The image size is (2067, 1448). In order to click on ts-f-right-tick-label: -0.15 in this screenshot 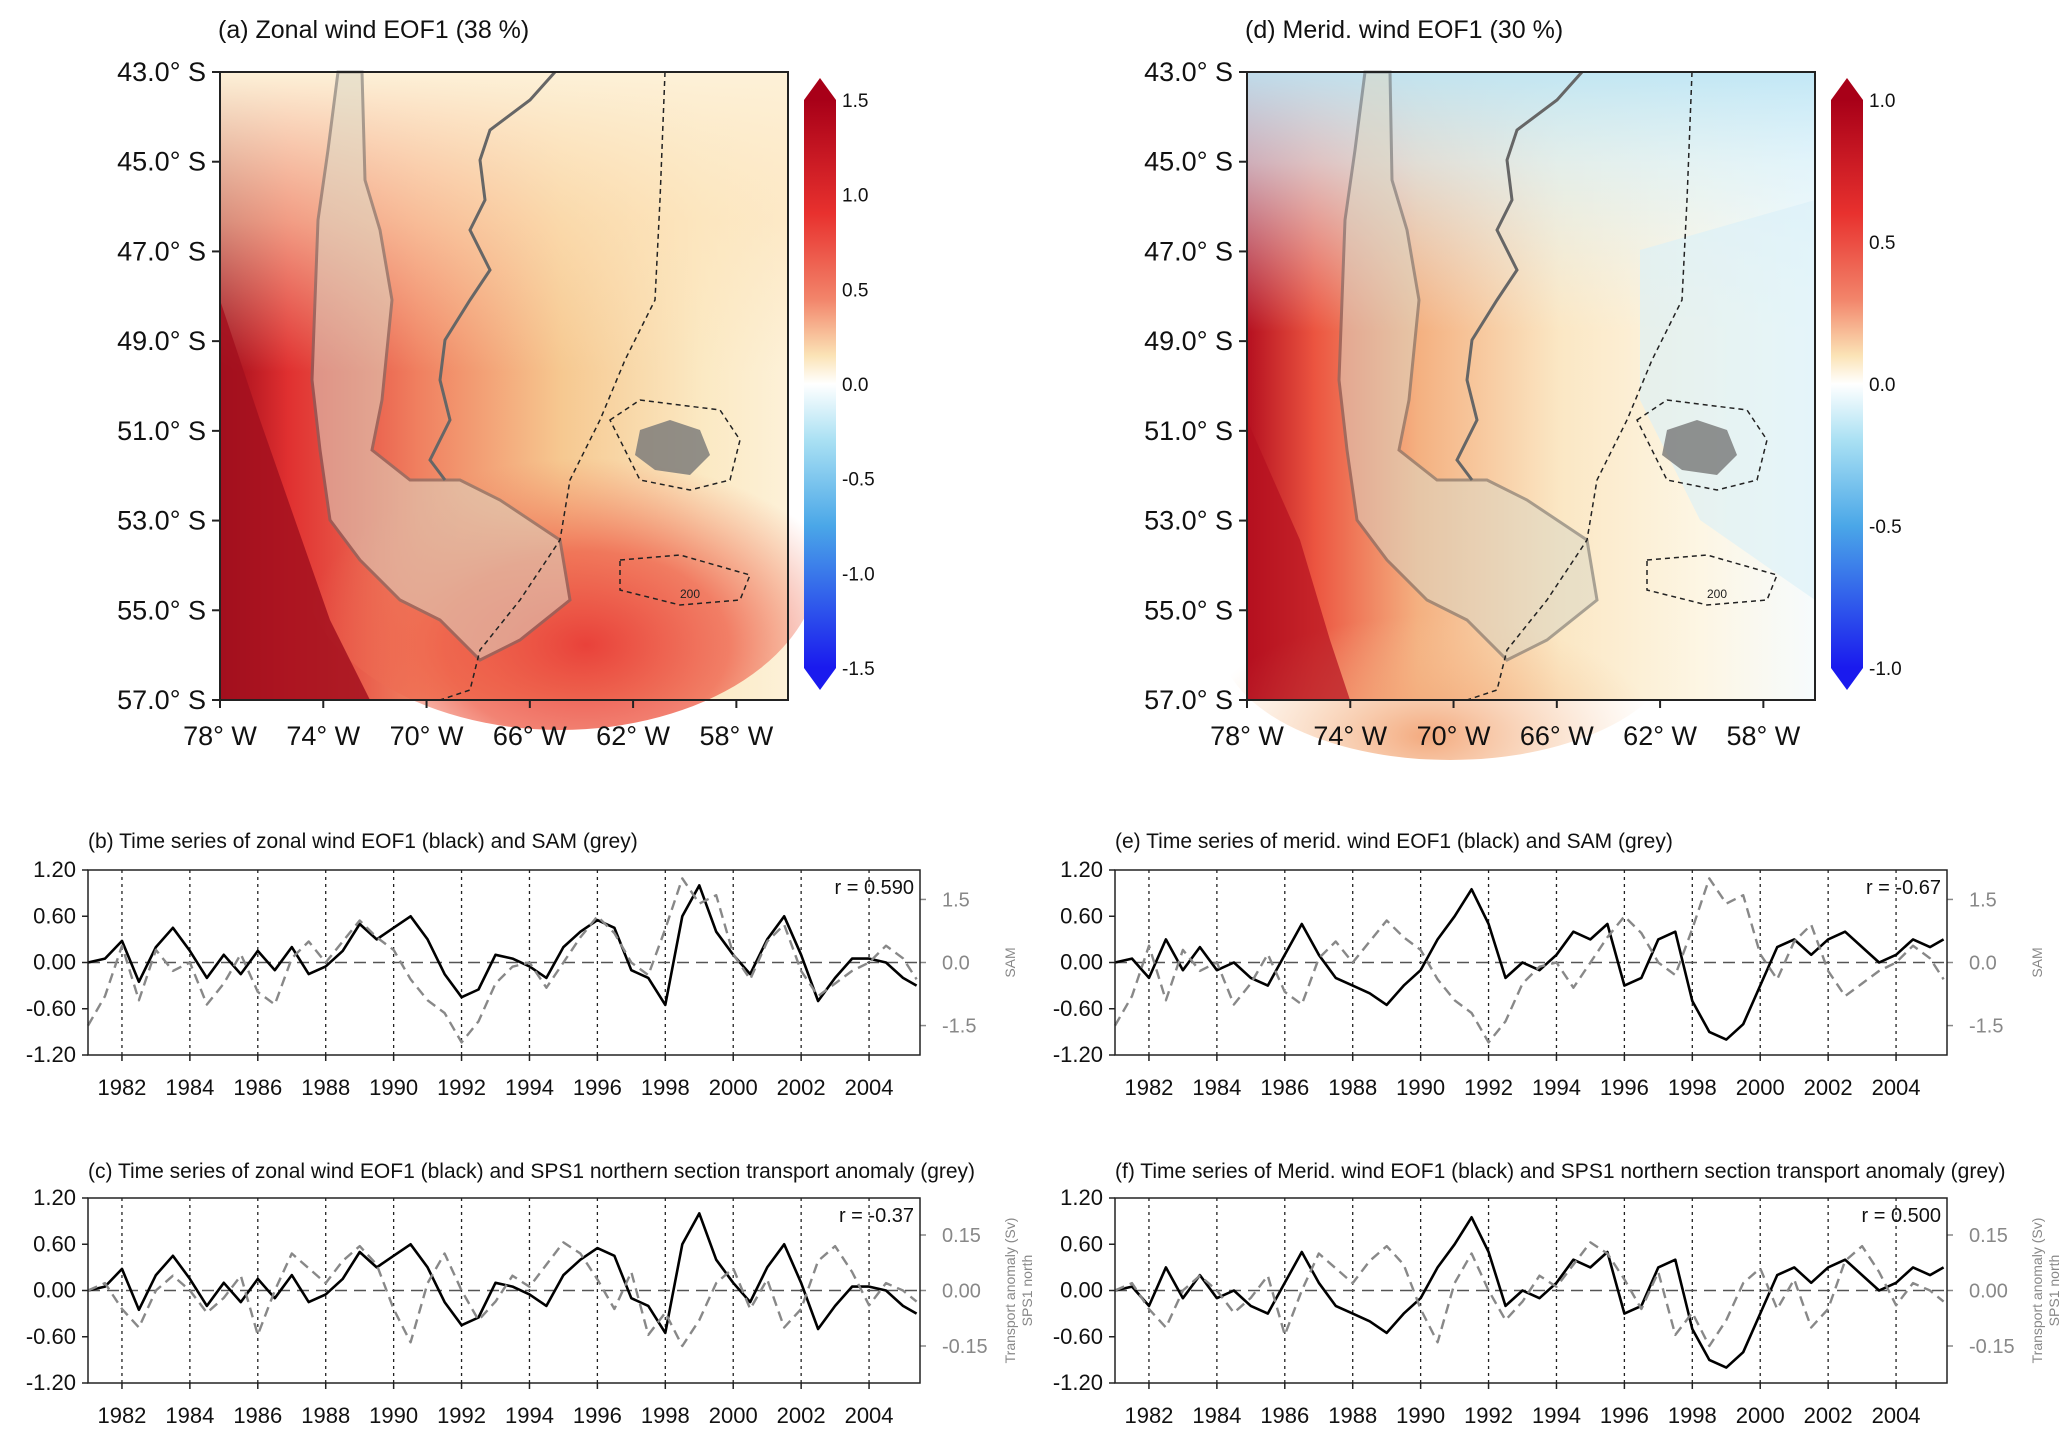, I will do `click(1992, 1347)`.